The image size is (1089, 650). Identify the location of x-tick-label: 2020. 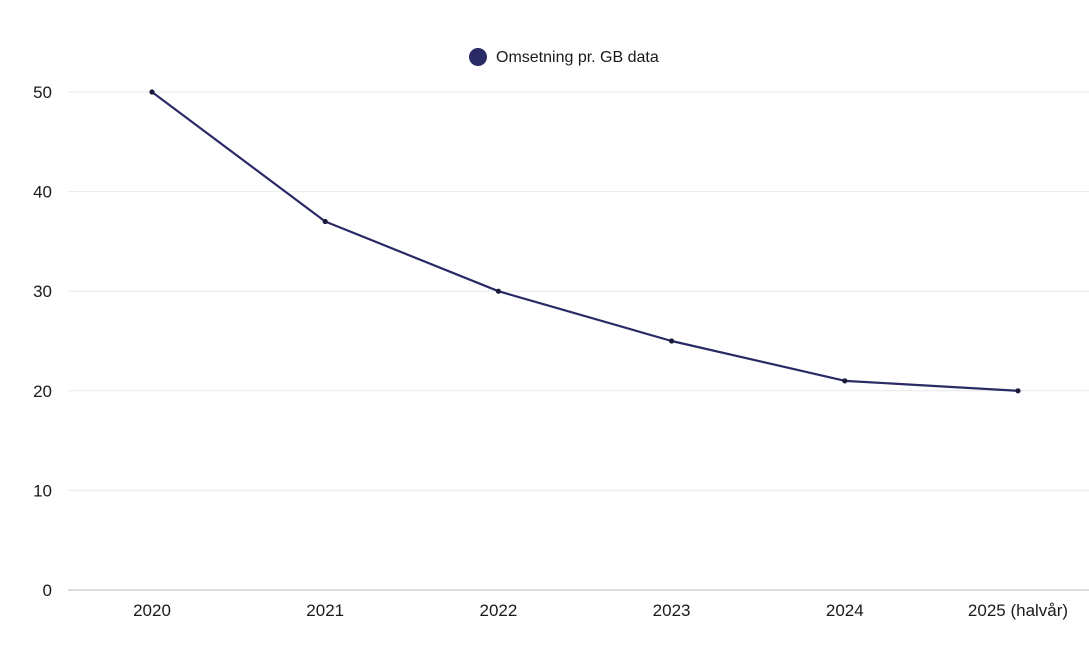
(152, 610).